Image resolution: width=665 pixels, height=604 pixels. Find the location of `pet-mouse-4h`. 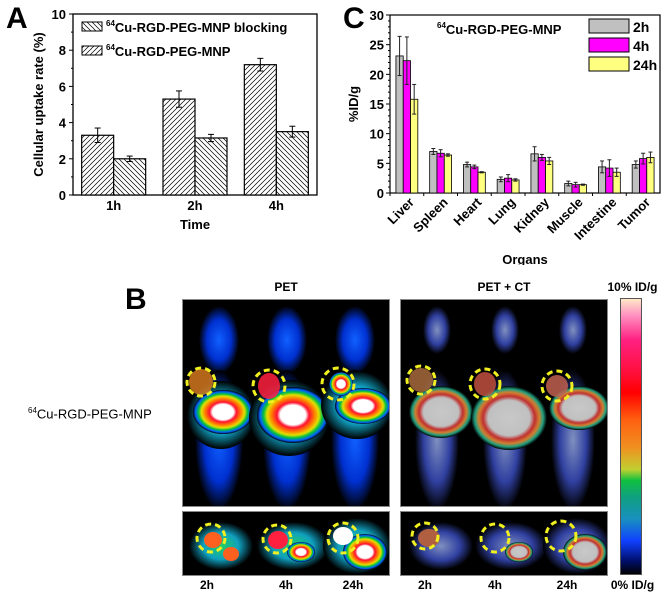

pet-mouse-4h is located at coordinates (289, 406).